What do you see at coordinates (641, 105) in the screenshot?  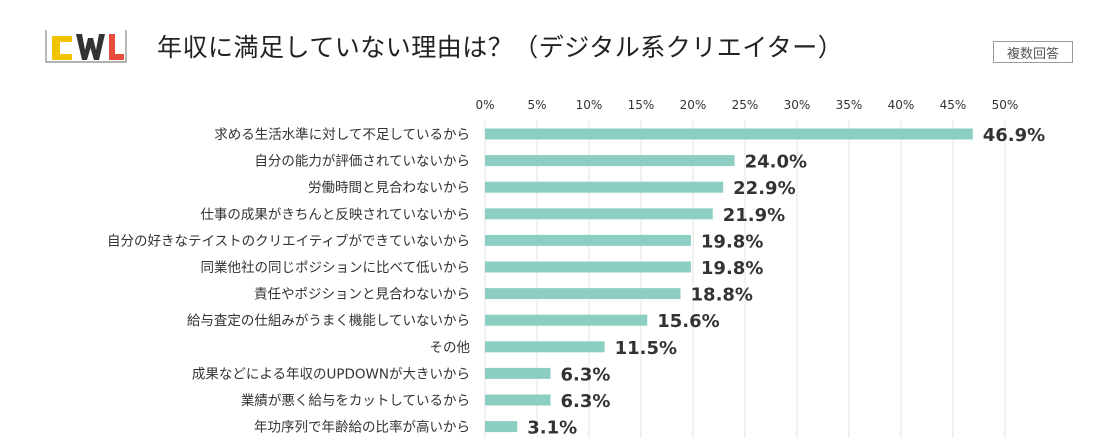 I see `x-tick-label: 15%` at bounding box center [641, 105].